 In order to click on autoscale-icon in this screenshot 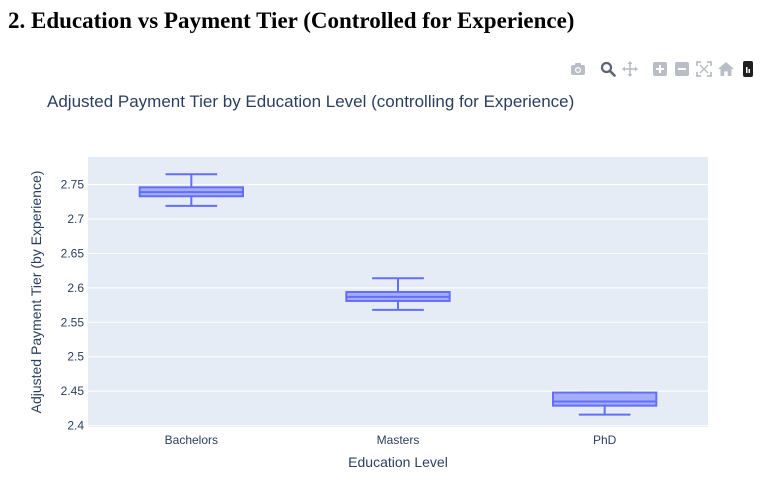, I will do `click(704, 69)`.